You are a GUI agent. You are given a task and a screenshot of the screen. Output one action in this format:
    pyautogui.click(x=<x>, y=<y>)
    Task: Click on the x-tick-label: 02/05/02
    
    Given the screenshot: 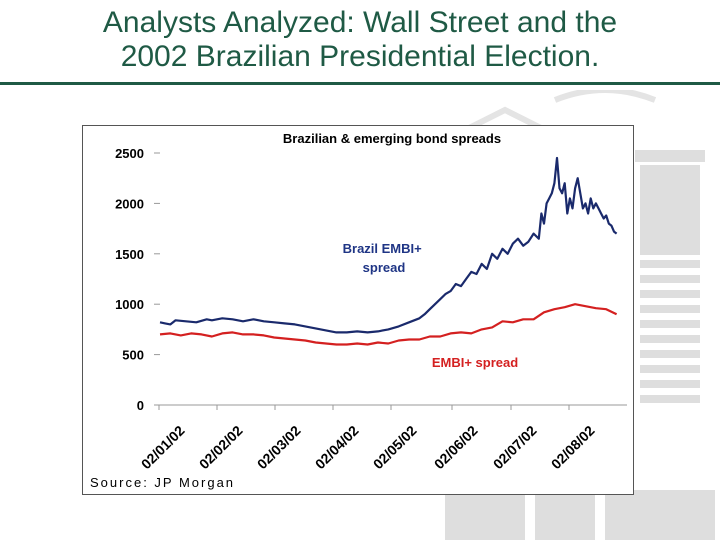 What is the action you would take?
    pyautogui.click(x=395, y=447)
    